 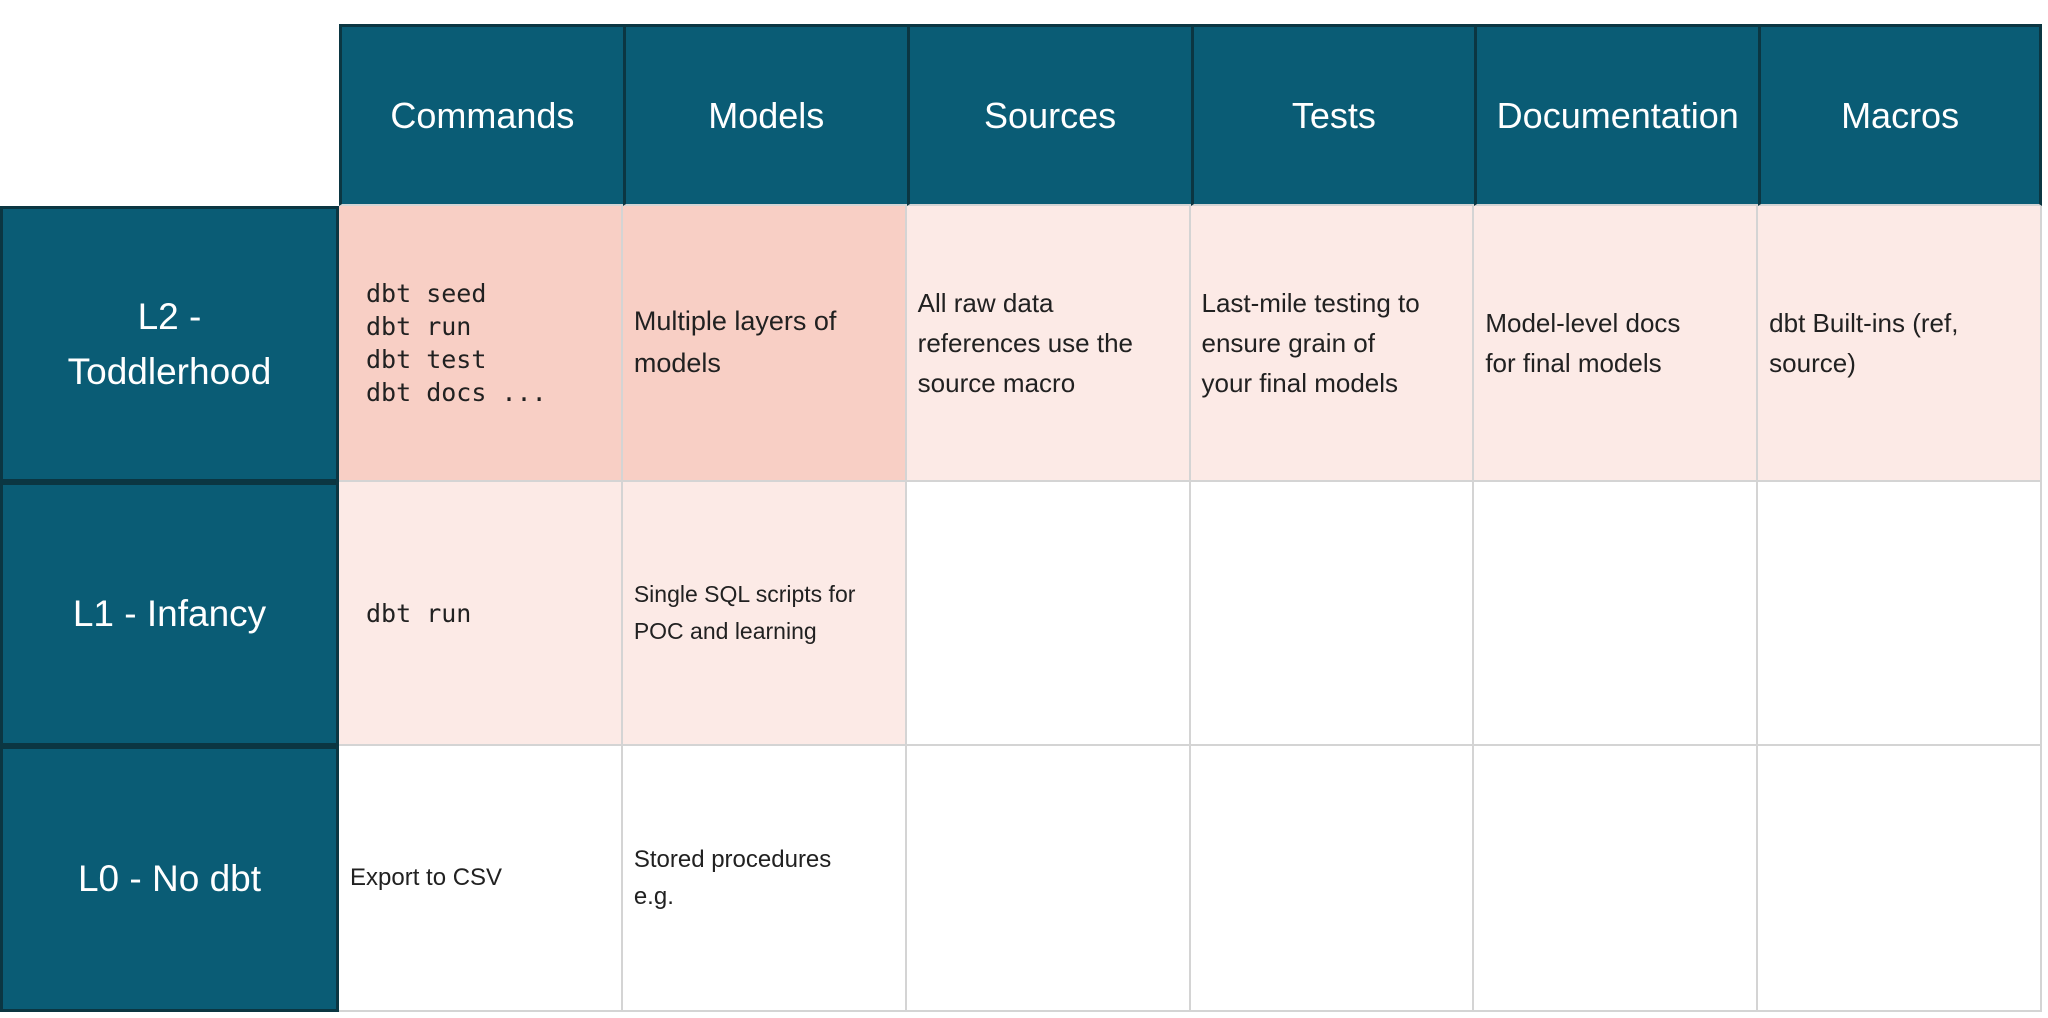 What do you see at coordinates (764, 879) in the screenshot?
I see `cell-l0-models: Stored procedures e.g.` at bounding box center [764, 879].